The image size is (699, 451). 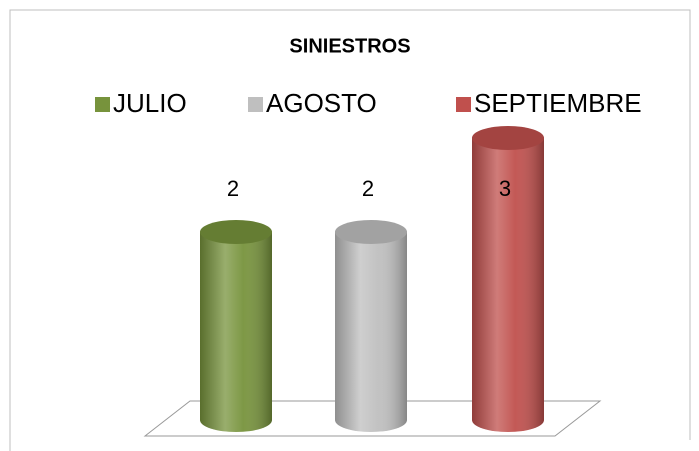 What do you see at coordinates (558, 103) in the screenshot?
I see `legend-label: SEPTIEMBRE` at bounding box center [558, 103].